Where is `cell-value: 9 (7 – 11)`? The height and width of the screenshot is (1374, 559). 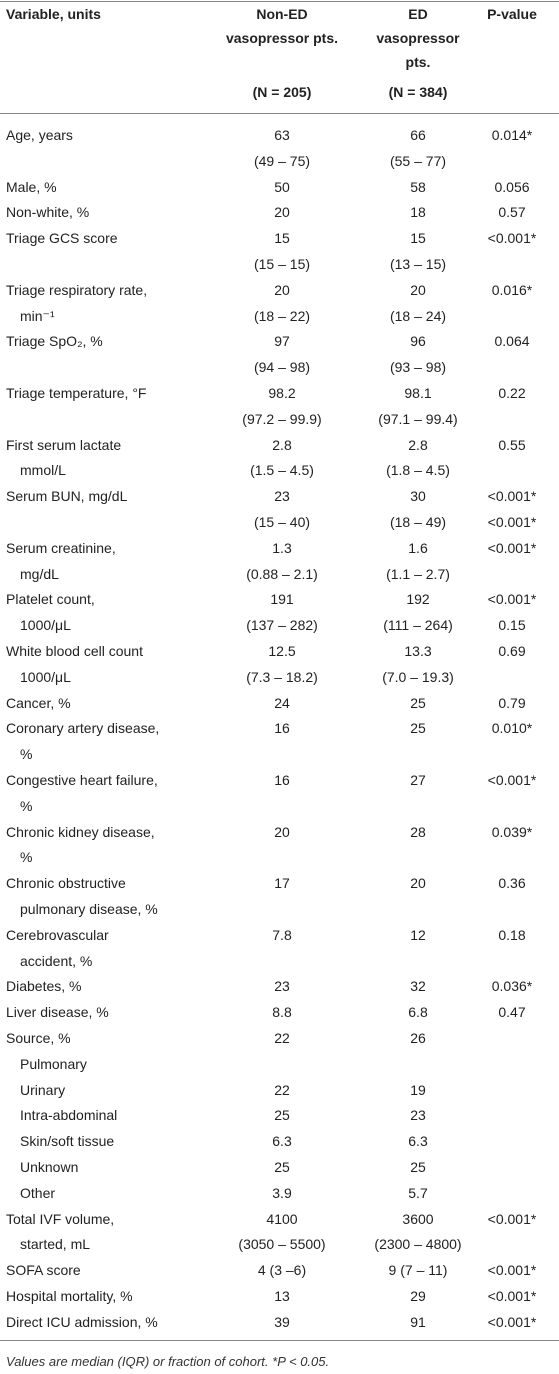
cell-value: 9 (7 – 11) is located at coordinates (418, 1270).